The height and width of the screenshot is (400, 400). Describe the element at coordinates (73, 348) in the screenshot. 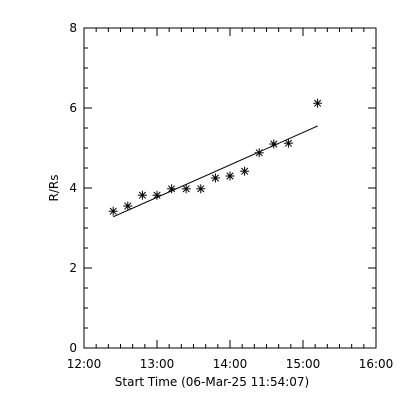

I see `y-tick-label: 0` at that location.